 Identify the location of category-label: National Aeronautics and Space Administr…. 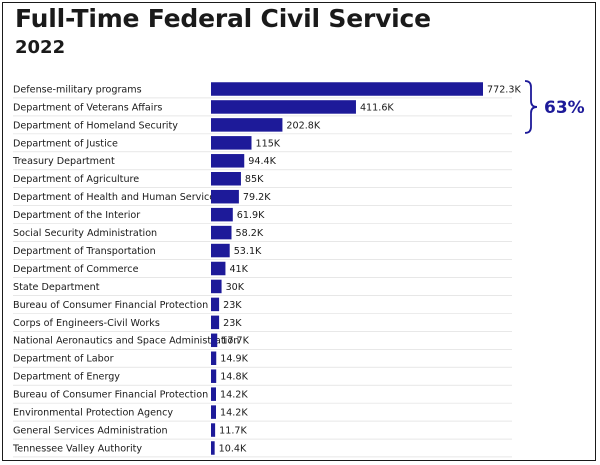
(126, 341).